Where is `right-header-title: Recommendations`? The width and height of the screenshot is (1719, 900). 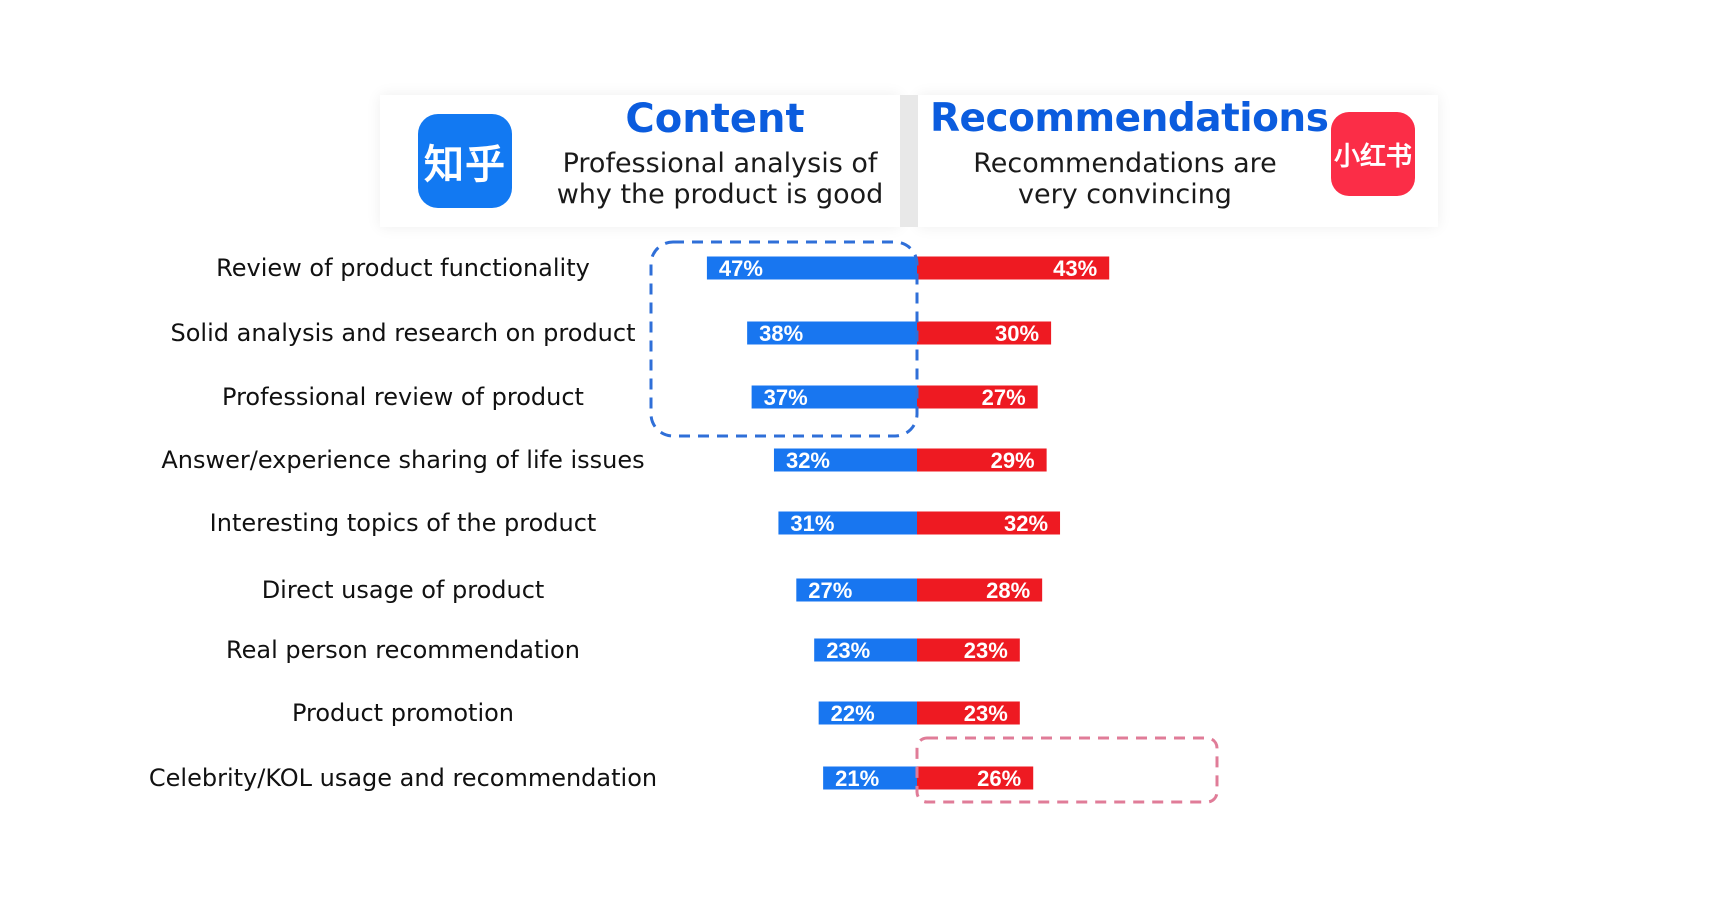
right-header-title: Recommendations is located at coordinates (1129, 118).